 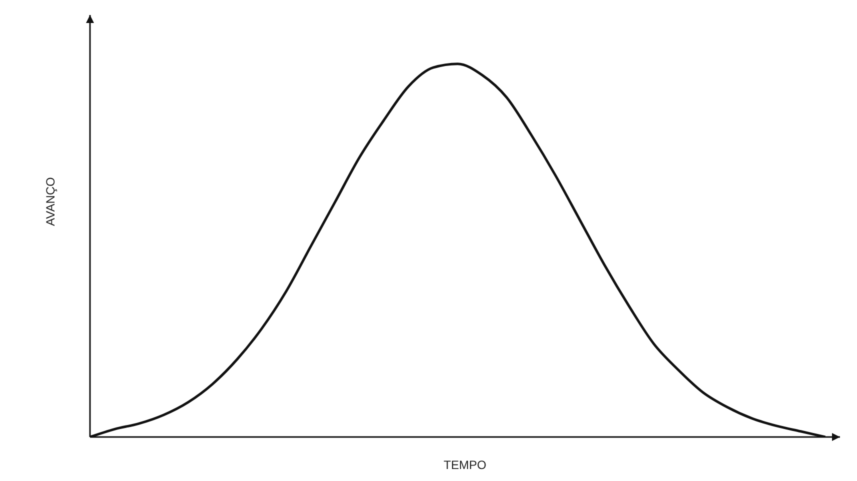 What do you see at coordinates (50, 201) in the screenshot?
I see `y-axis-title: AVANÇO` at bounding box center [50, 201].